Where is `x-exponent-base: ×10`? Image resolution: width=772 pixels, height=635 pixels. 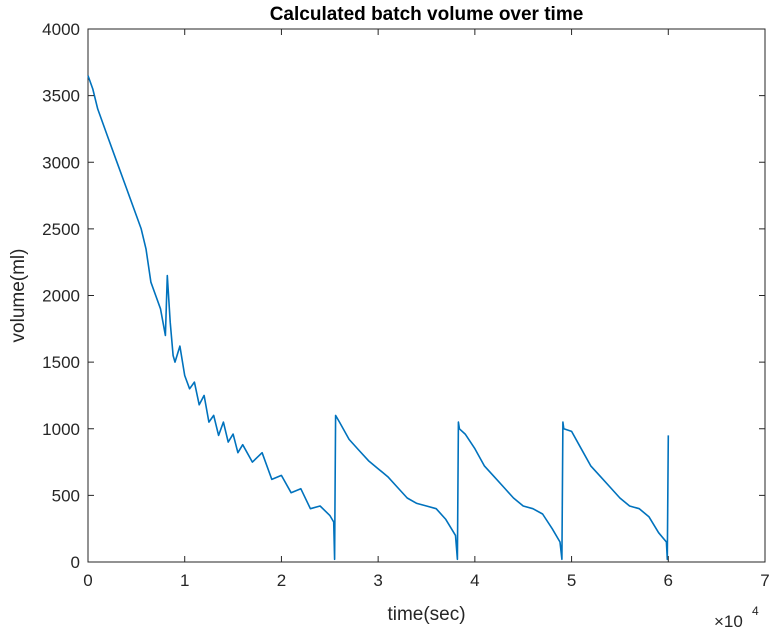
x-exponent-base: ×10 is located at coordinates (728, 621).